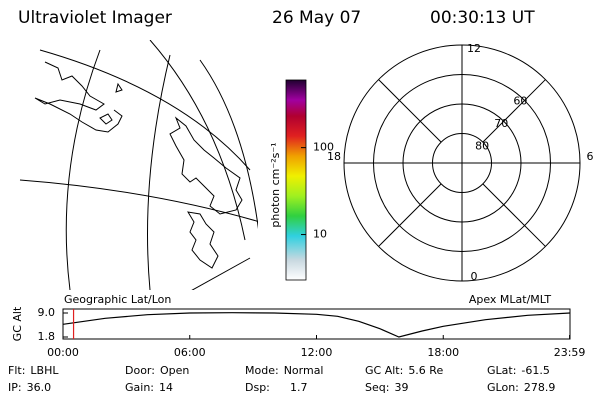 This screenshot has width=600, height=400. I want to click on info-value: Normal, so click(304, 370).